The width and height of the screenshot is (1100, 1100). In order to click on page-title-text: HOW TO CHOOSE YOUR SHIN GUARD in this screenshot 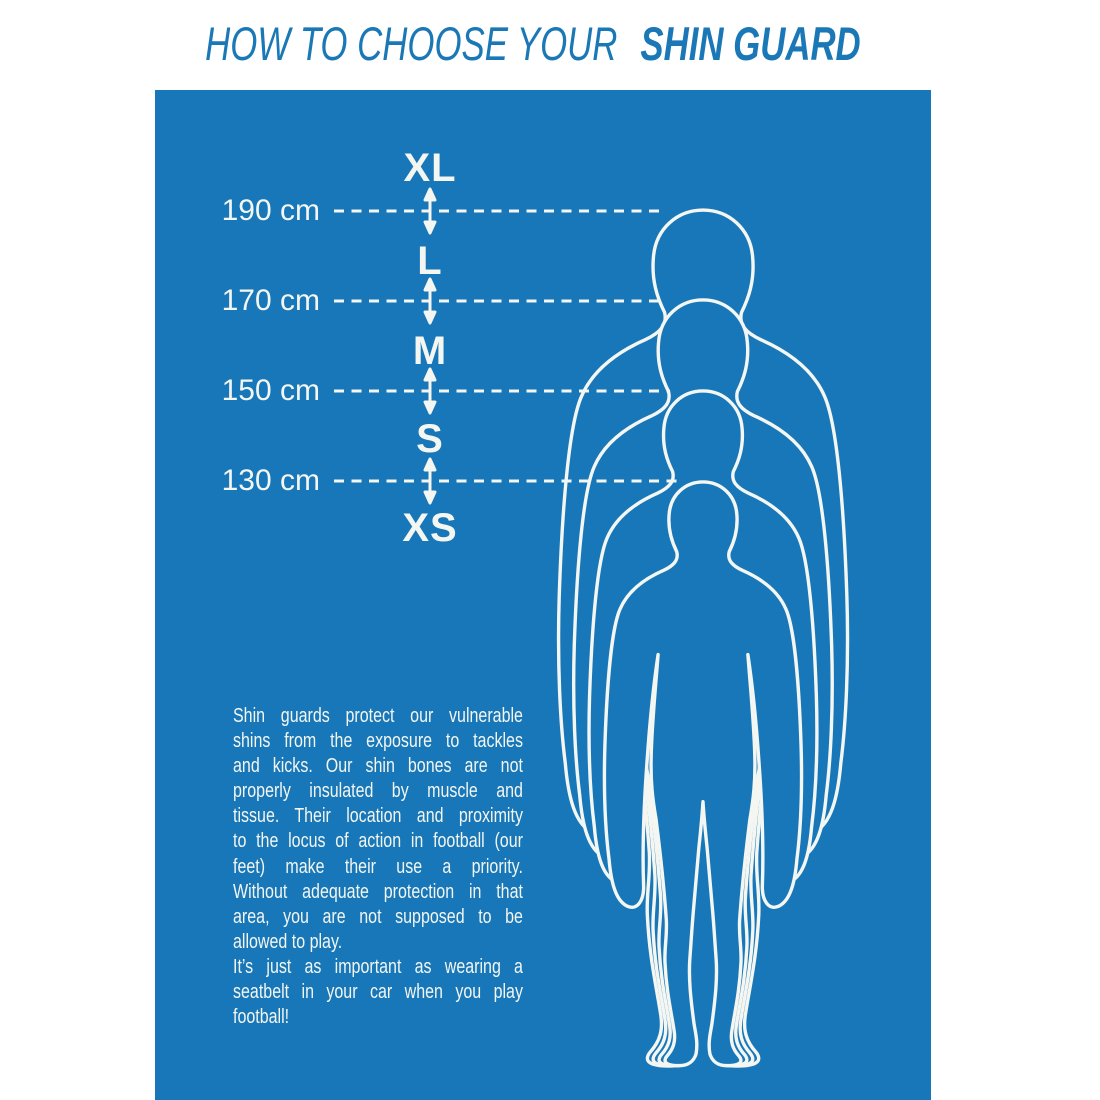, I will do `click(533, 43)`.